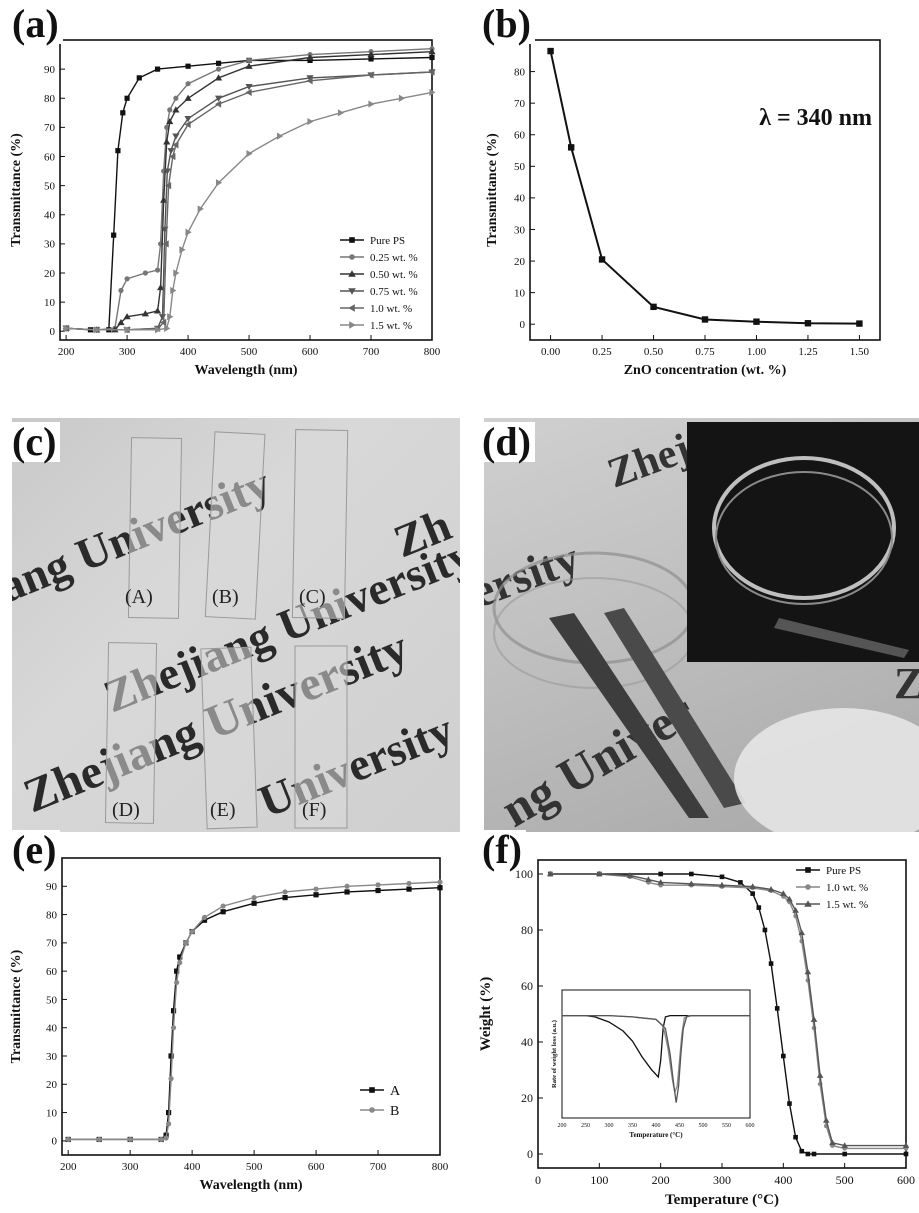  I want to click on y-tick-label: 10, so click(50, 303).